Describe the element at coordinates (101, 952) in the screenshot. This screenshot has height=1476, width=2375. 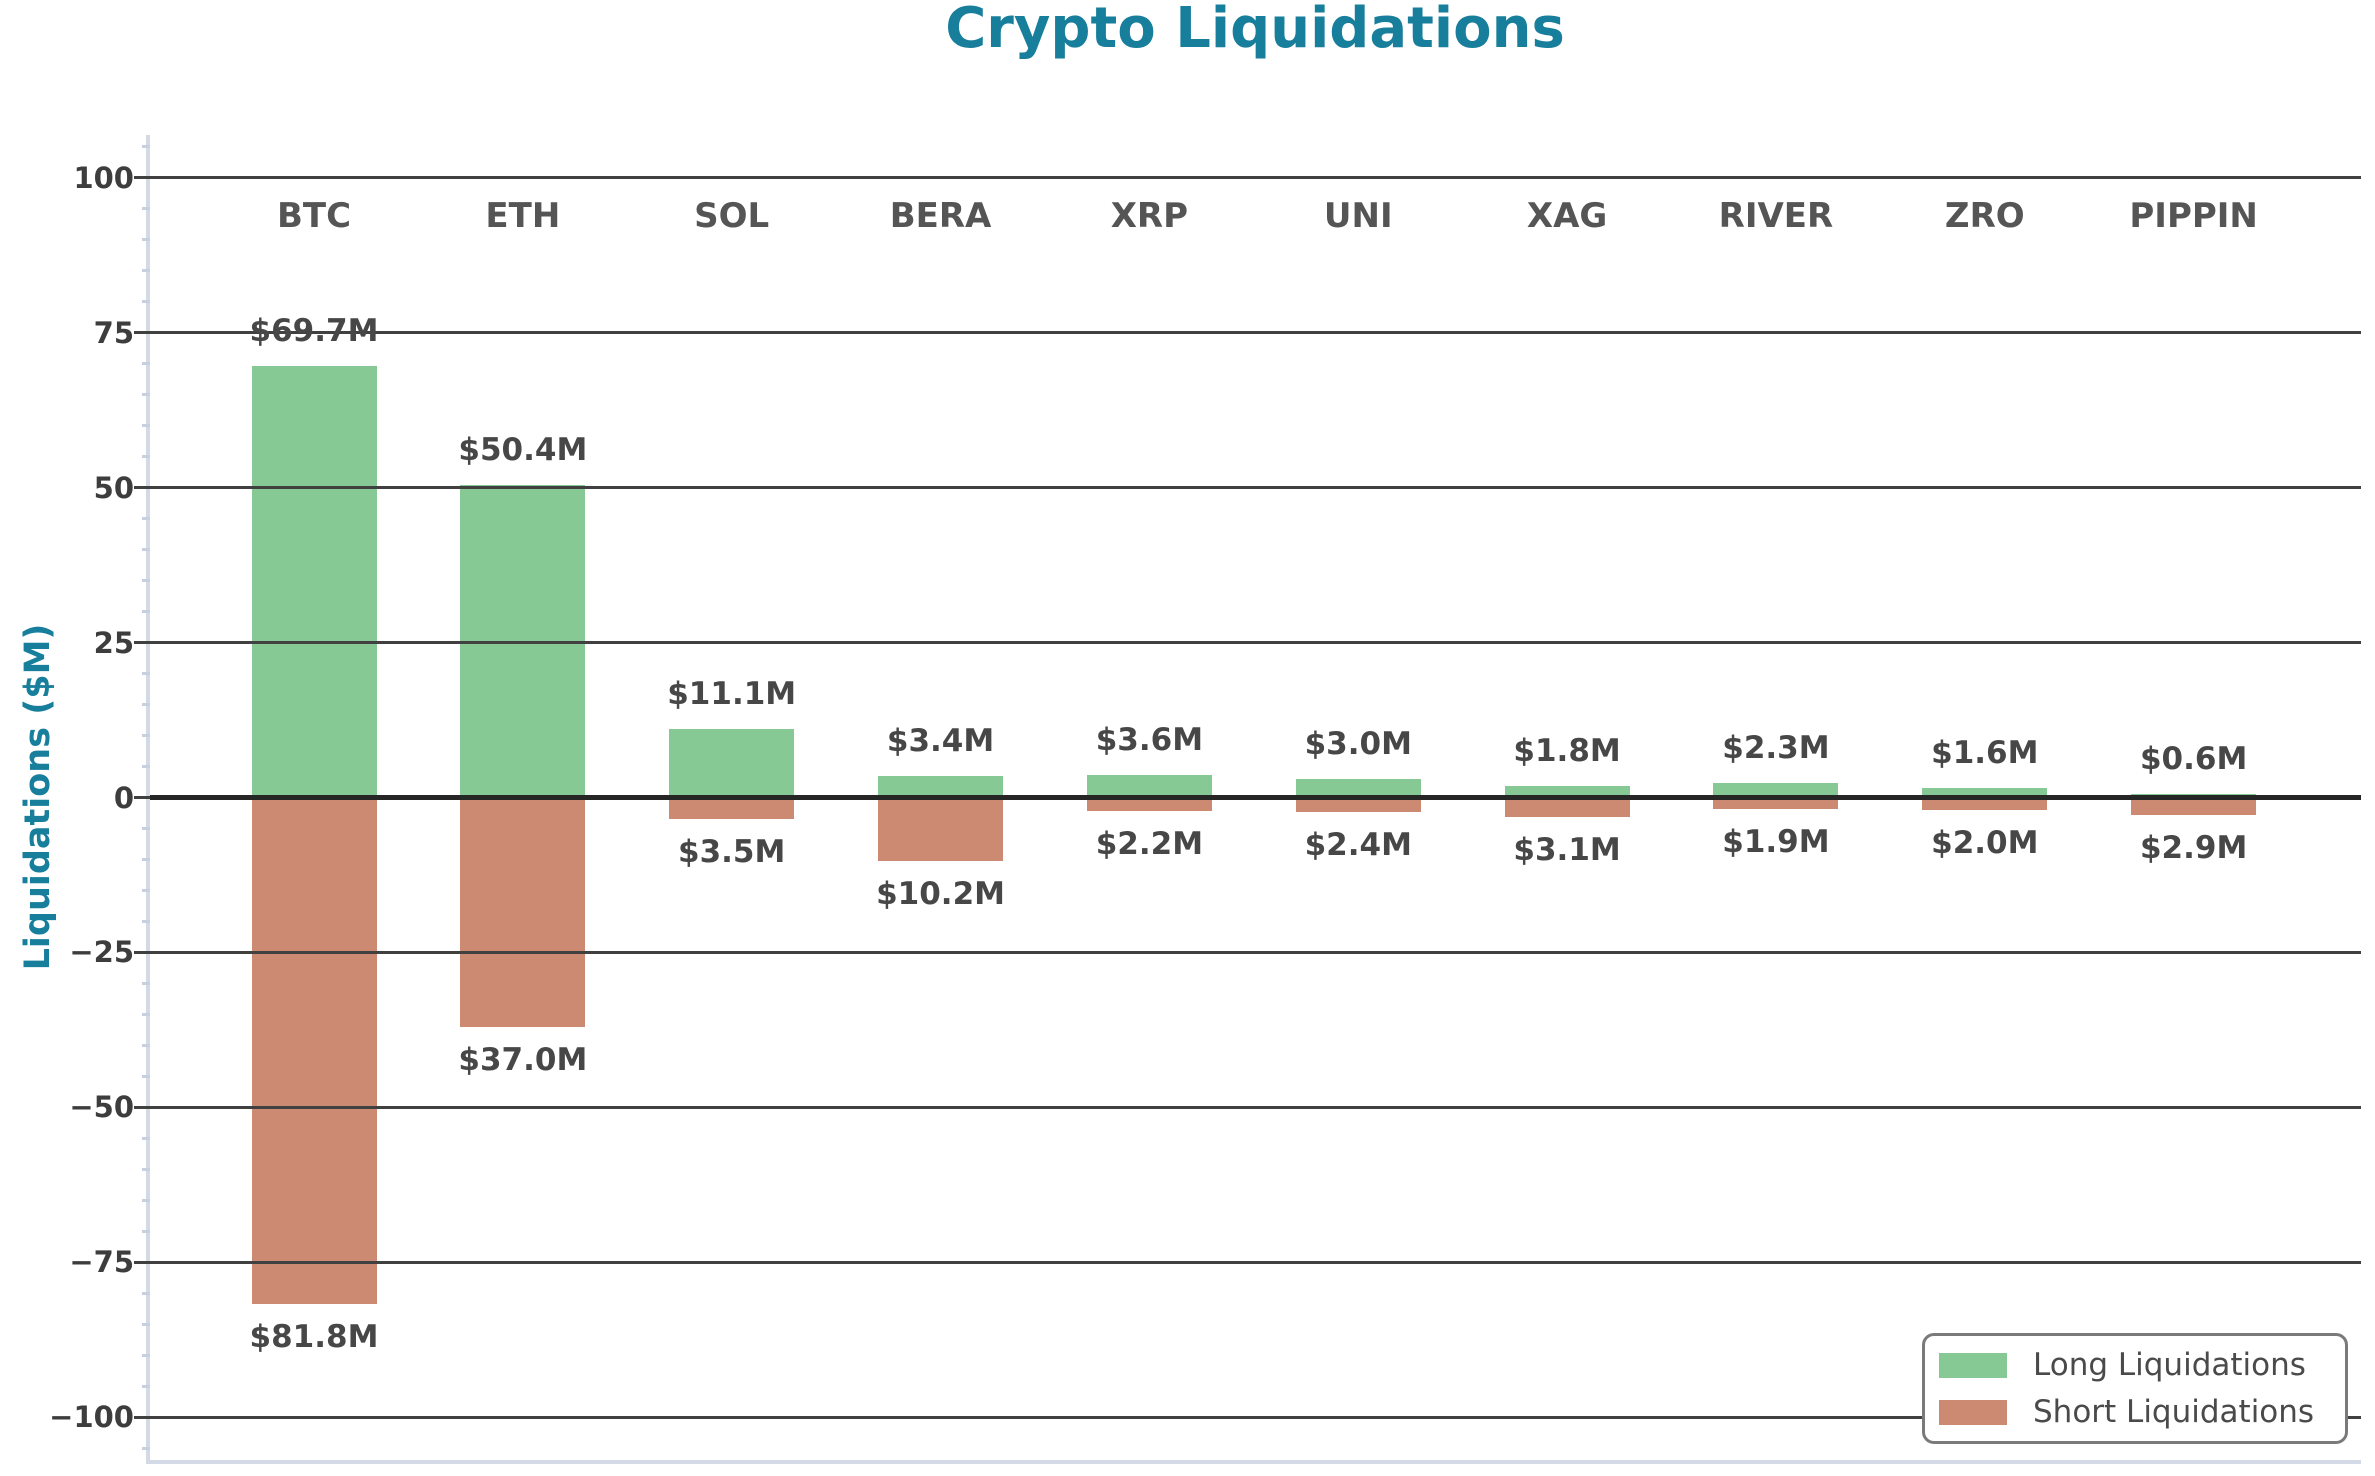
I see `y-tick-label: −25` at that location.